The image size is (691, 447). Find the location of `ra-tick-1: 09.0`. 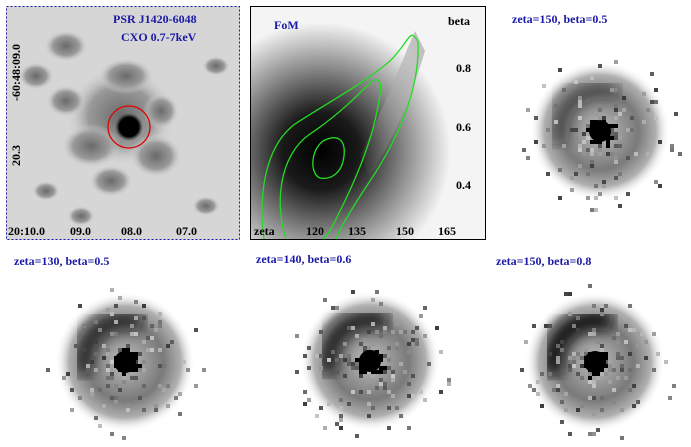

ra-tick-1: 09.0 is located at coordinates (80, 231).